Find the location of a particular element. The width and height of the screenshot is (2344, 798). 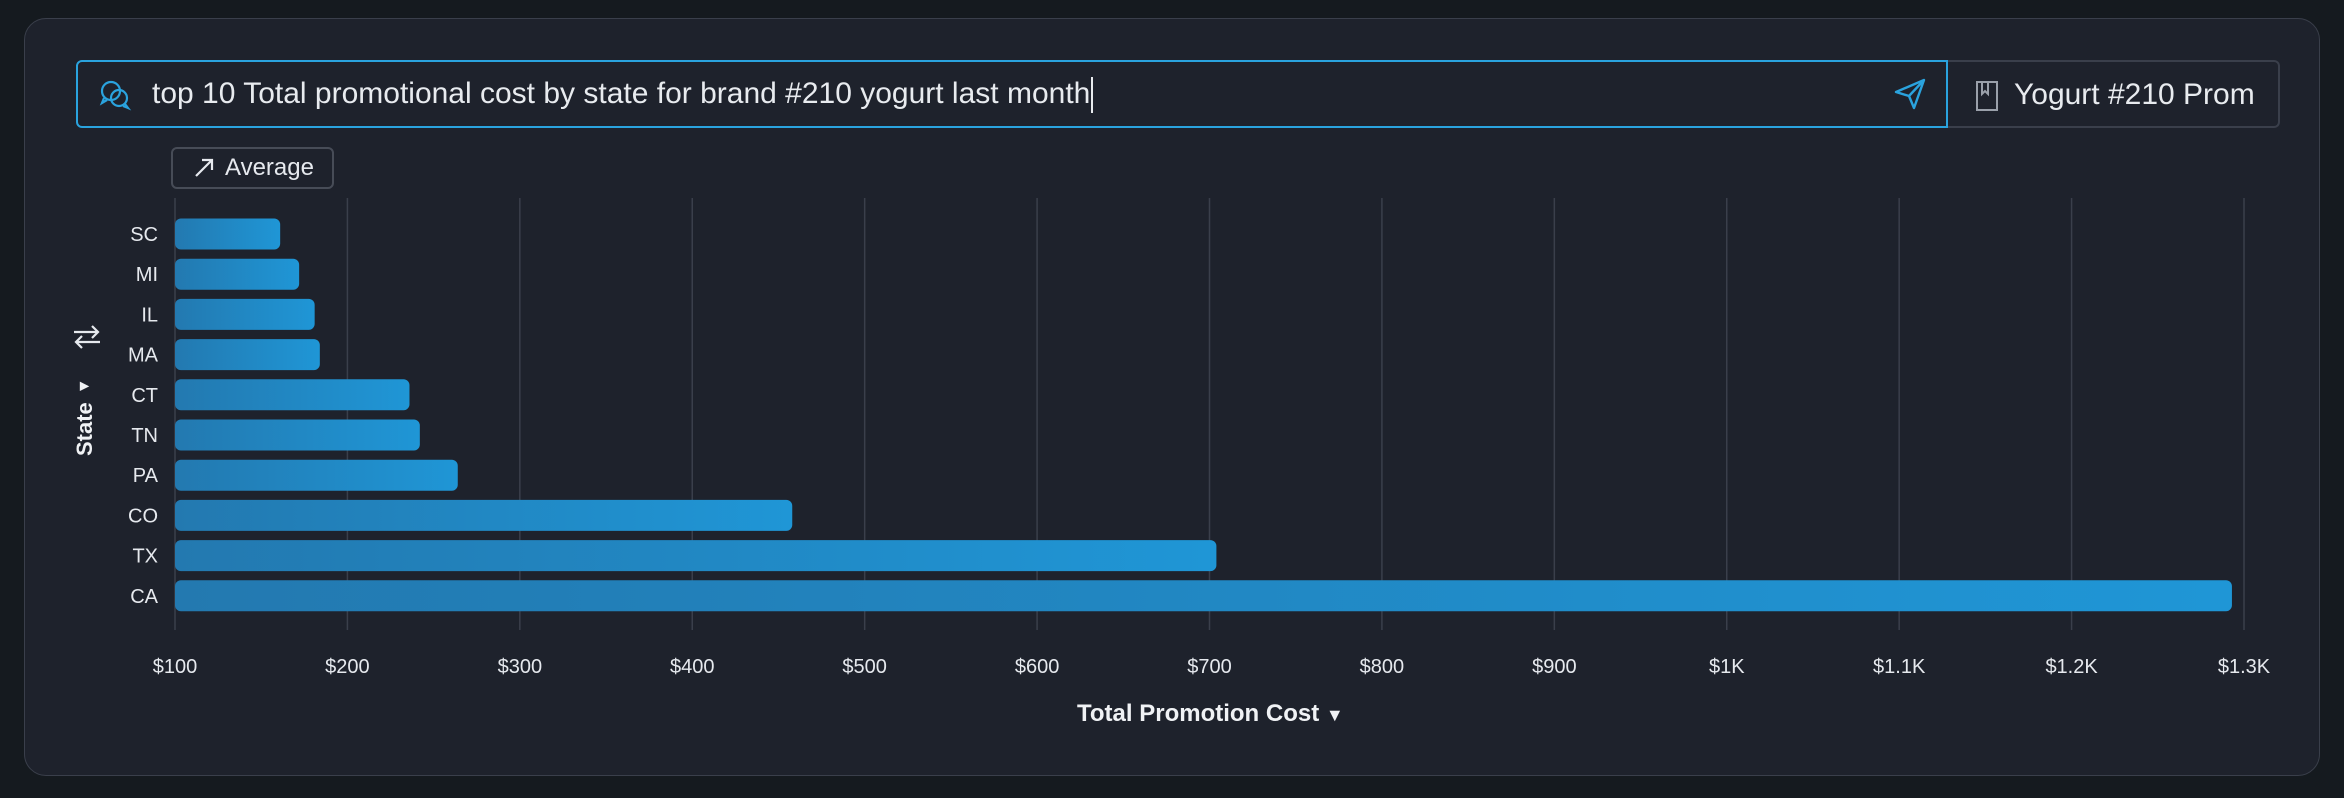

saved-answer-button: Yogurt #210 Prom is located at coordinates (2114, 94).